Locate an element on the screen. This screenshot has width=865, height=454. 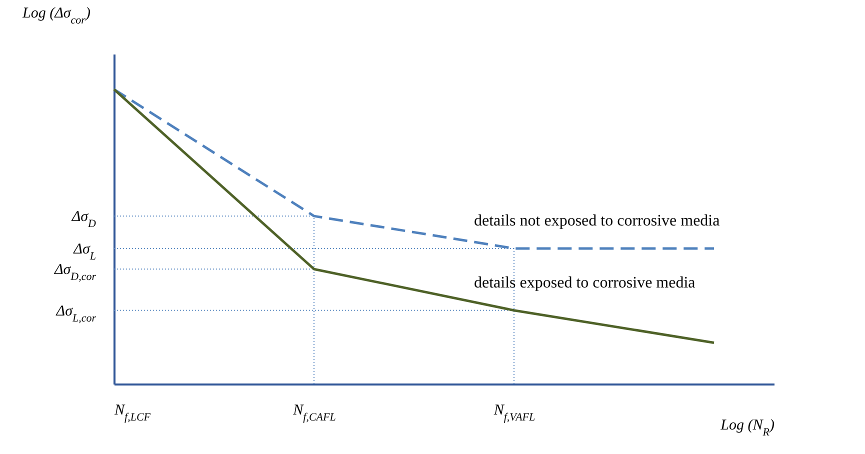
ref-line-label: Δσ$_{D,cor}$ is located at coordinates (75, 273).